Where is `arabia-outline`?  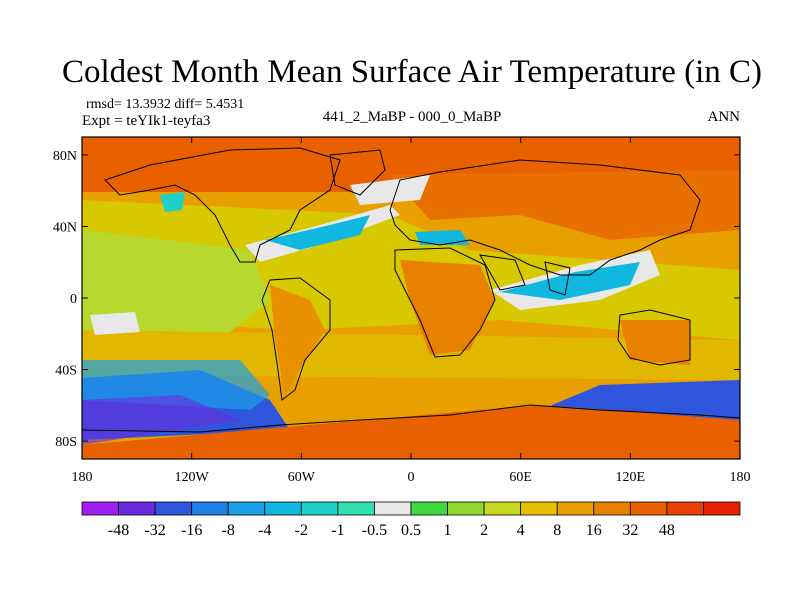
arabia-outline is located at coordinates (502, 272).